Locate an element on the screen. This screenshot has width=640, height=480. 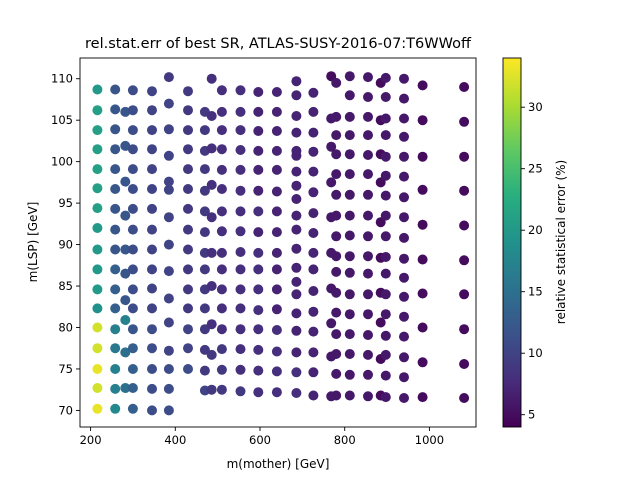
x-tick-label: 400 is located at coordinates (175, 440).